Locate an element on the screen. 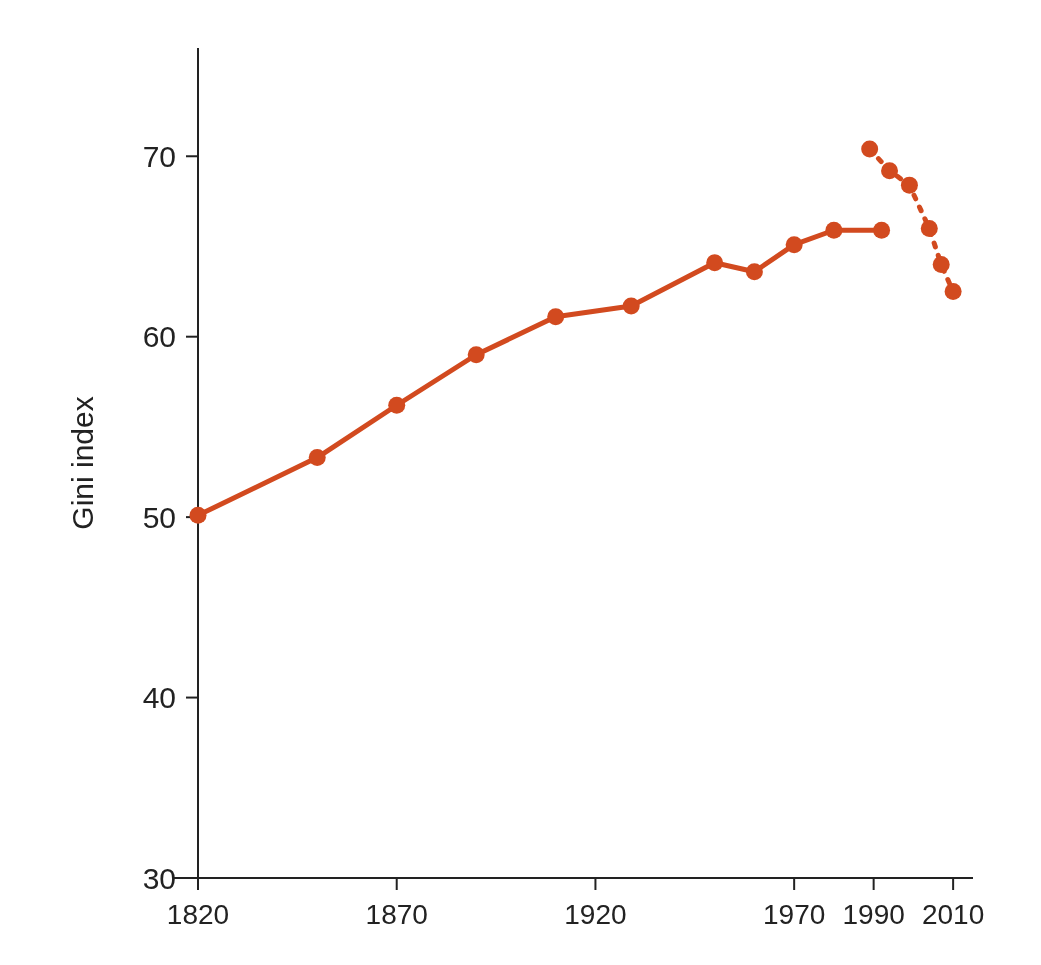 This screenshot has height=965, width=1041. x-tick-label: 1970 is located at coordinates (794, 914).